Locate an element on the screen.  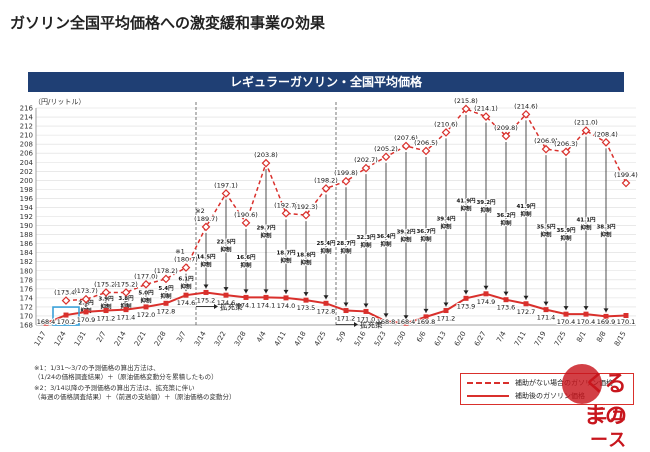
y-tick-label: 190 is located at coordinates (26, 226).